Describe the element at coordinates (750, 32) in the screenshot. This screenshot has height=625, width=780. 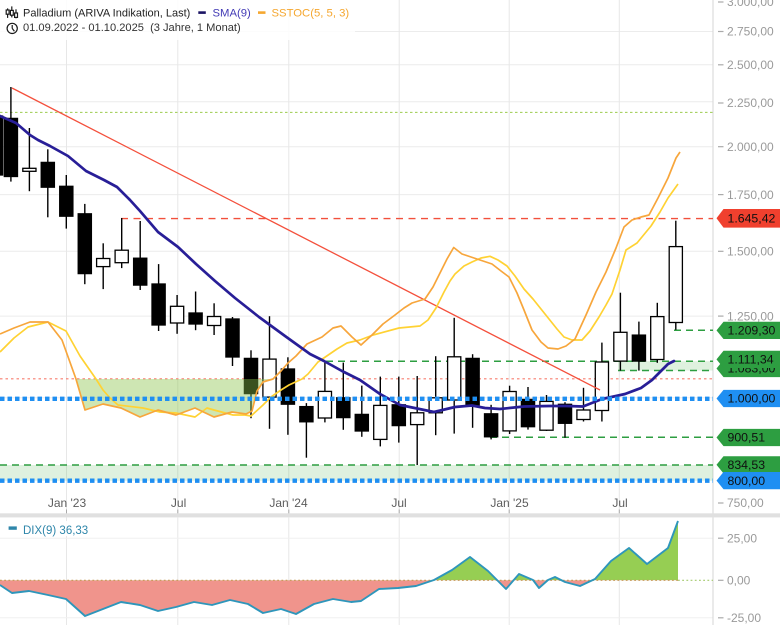
I see `svg-text: 2.750,00` at that location.